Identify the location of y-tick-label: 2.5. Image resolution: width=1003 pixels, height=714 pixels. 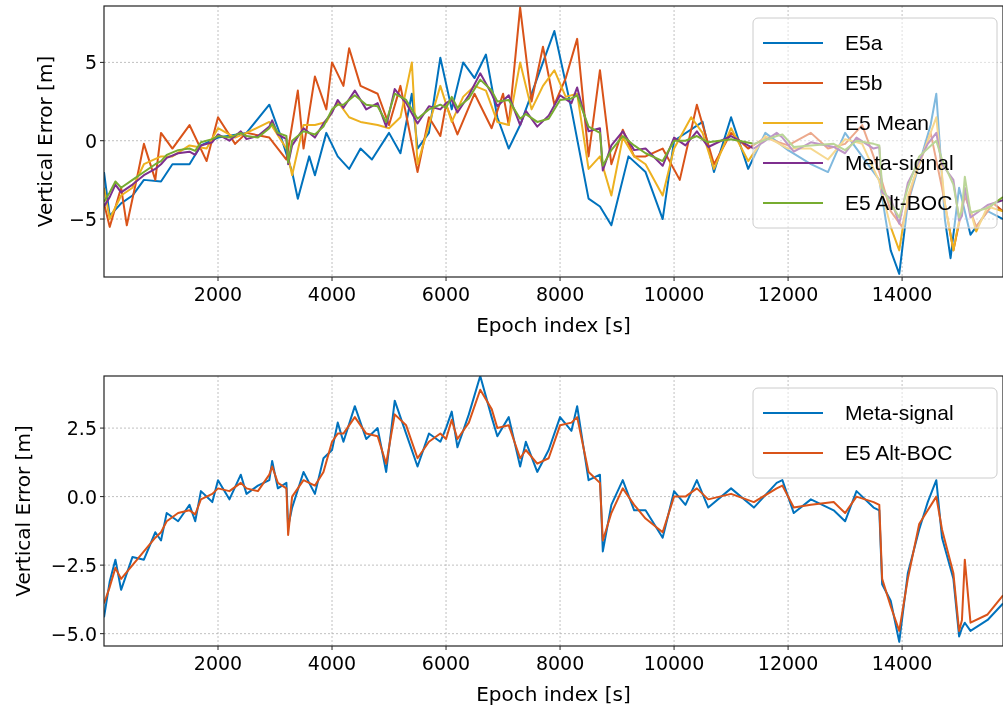
(81, 428).